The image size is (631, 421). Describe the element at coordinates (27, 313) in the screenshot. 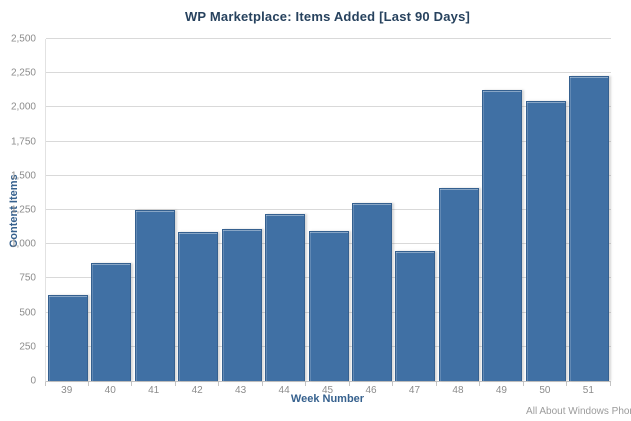

I see `y-tick-label: 500` at that location.